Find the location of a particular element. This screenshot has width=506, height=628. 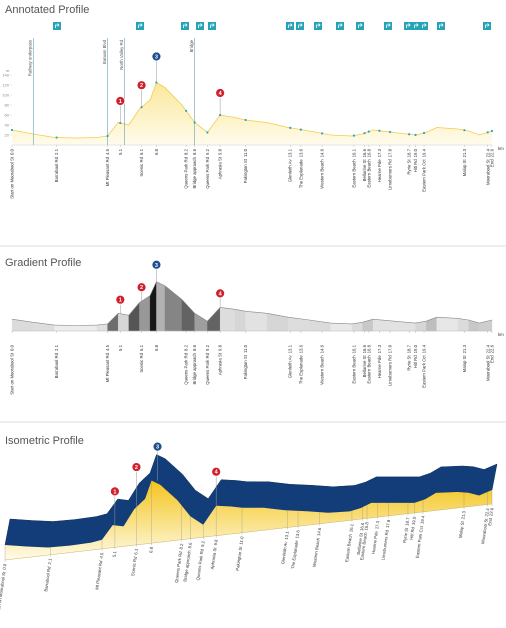

location-km: 8.2 is located at coordinates (186, 347).